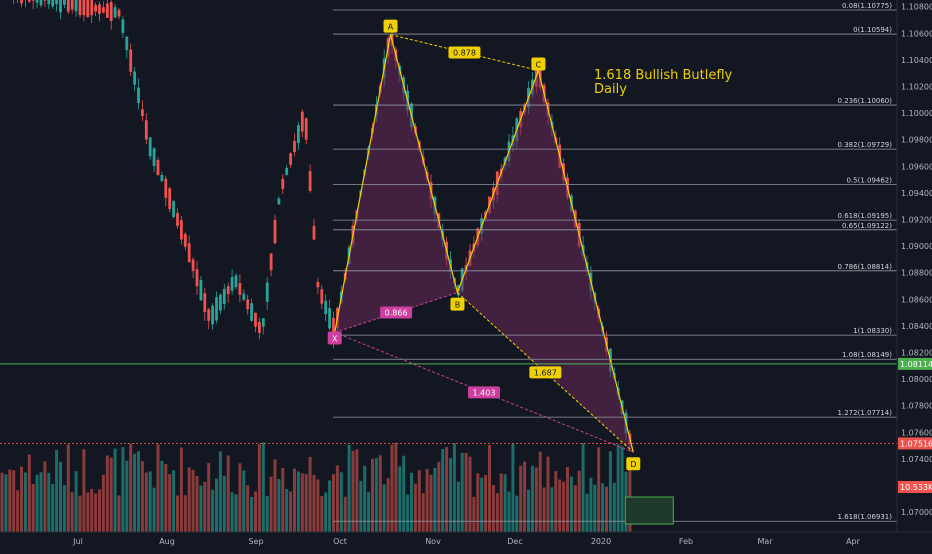 Image resolution: width=932 pixels, height=554 pixels. I want to click on x-tick-label: Feb, so click(686, 541).